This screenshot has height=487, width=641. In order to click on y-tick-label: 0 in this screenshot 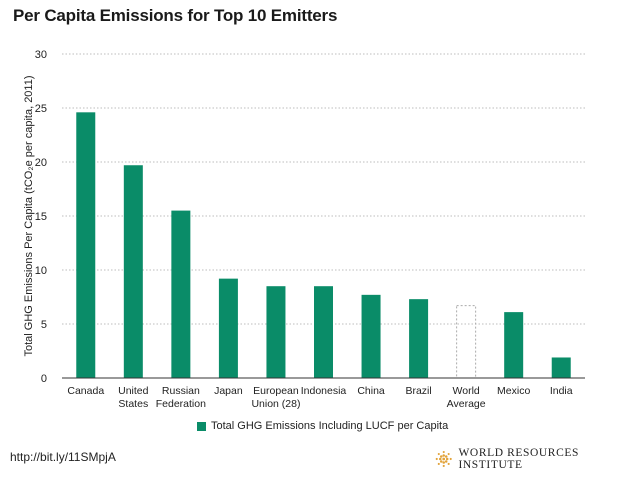, I will do `click(44, 379)`.